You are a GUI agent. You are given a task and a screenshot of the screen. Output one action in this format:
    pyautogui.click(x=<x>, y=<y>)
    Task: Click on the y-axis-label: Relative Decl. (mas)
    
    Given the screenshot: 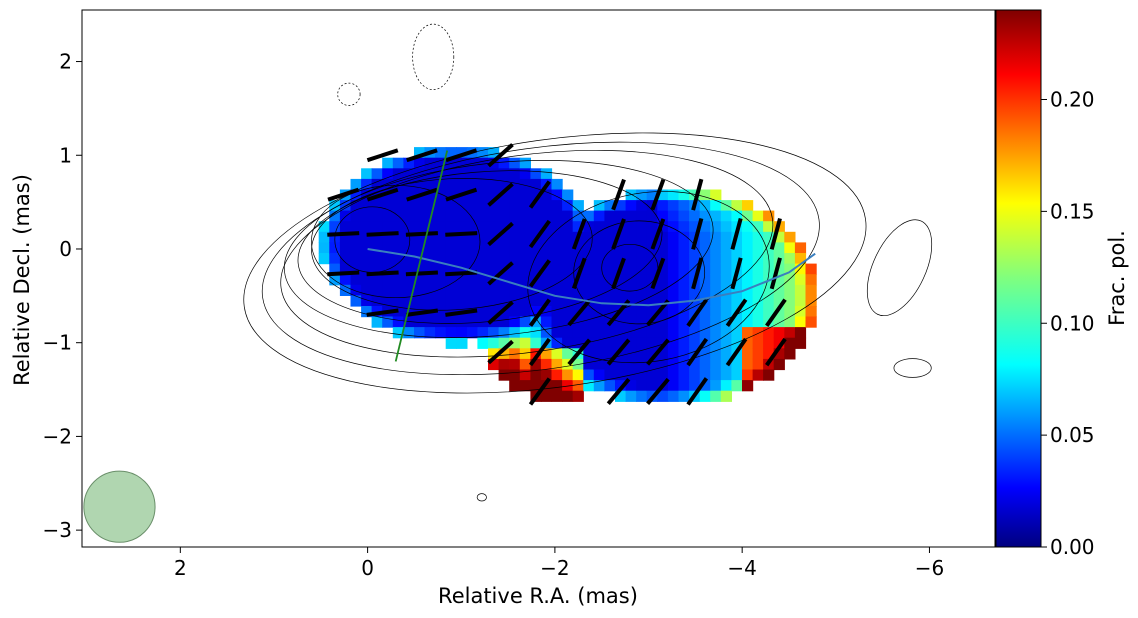 What is the action you would take?
    pyautogui.click(x=22, y=280)
    